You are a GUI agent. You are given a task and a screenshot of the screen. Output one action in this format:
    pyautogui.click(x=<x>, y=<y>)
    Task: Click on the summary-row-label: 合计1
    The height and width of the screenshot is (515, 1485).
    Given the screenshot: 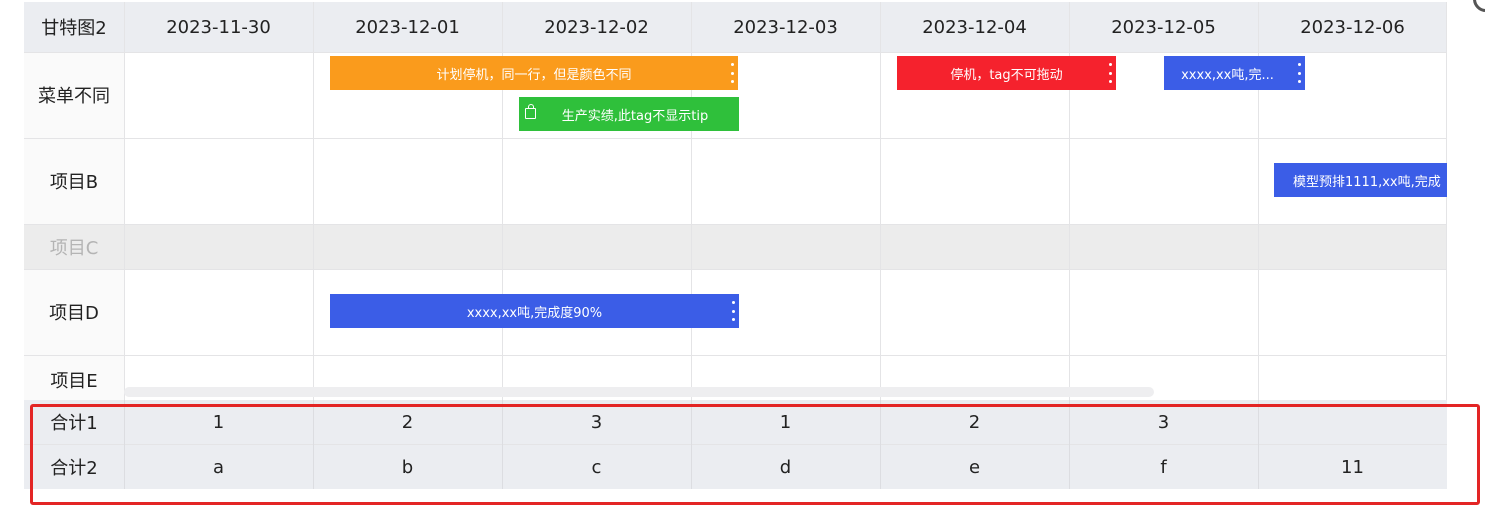 What is the action you would take?
    pyautogui.click(x=74, y=423)
    